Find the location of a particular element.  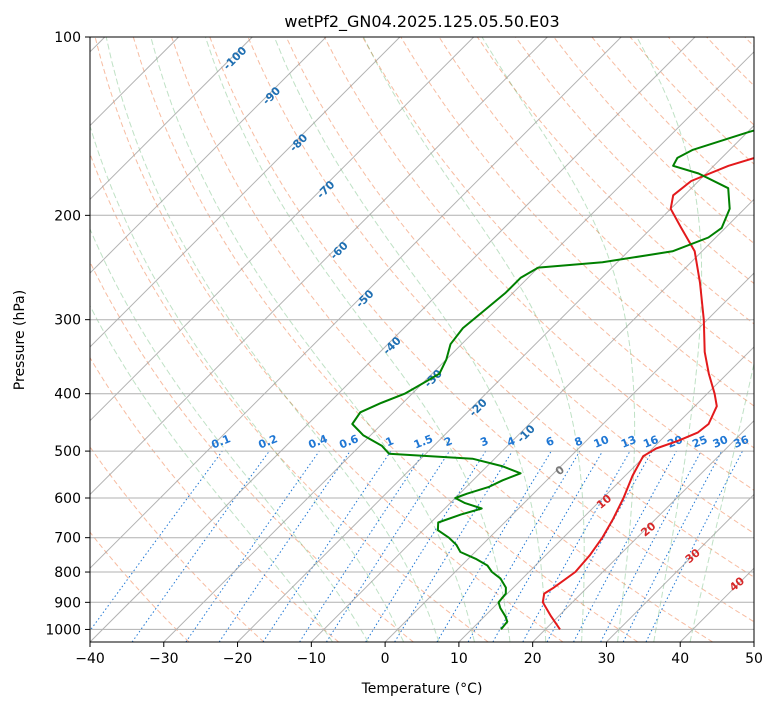

x-tick-label: 50 is located at coordinates (754, 659).